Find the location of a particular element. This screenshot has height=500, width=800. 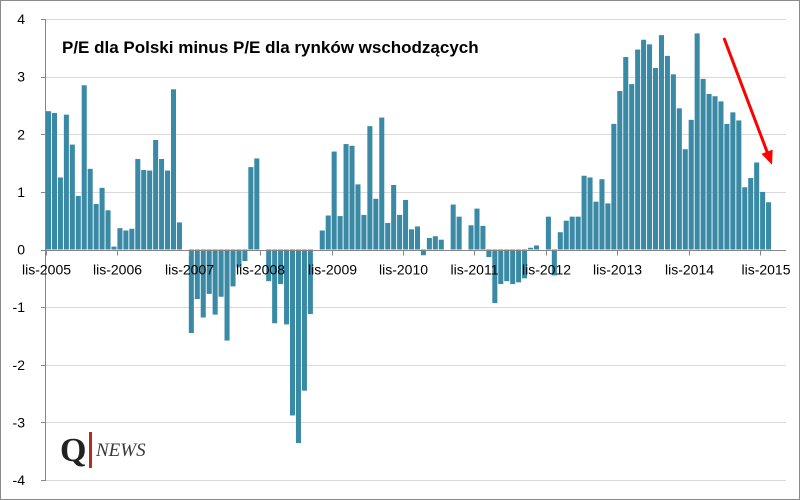

logo-divider is located at coordinates (90, 450).